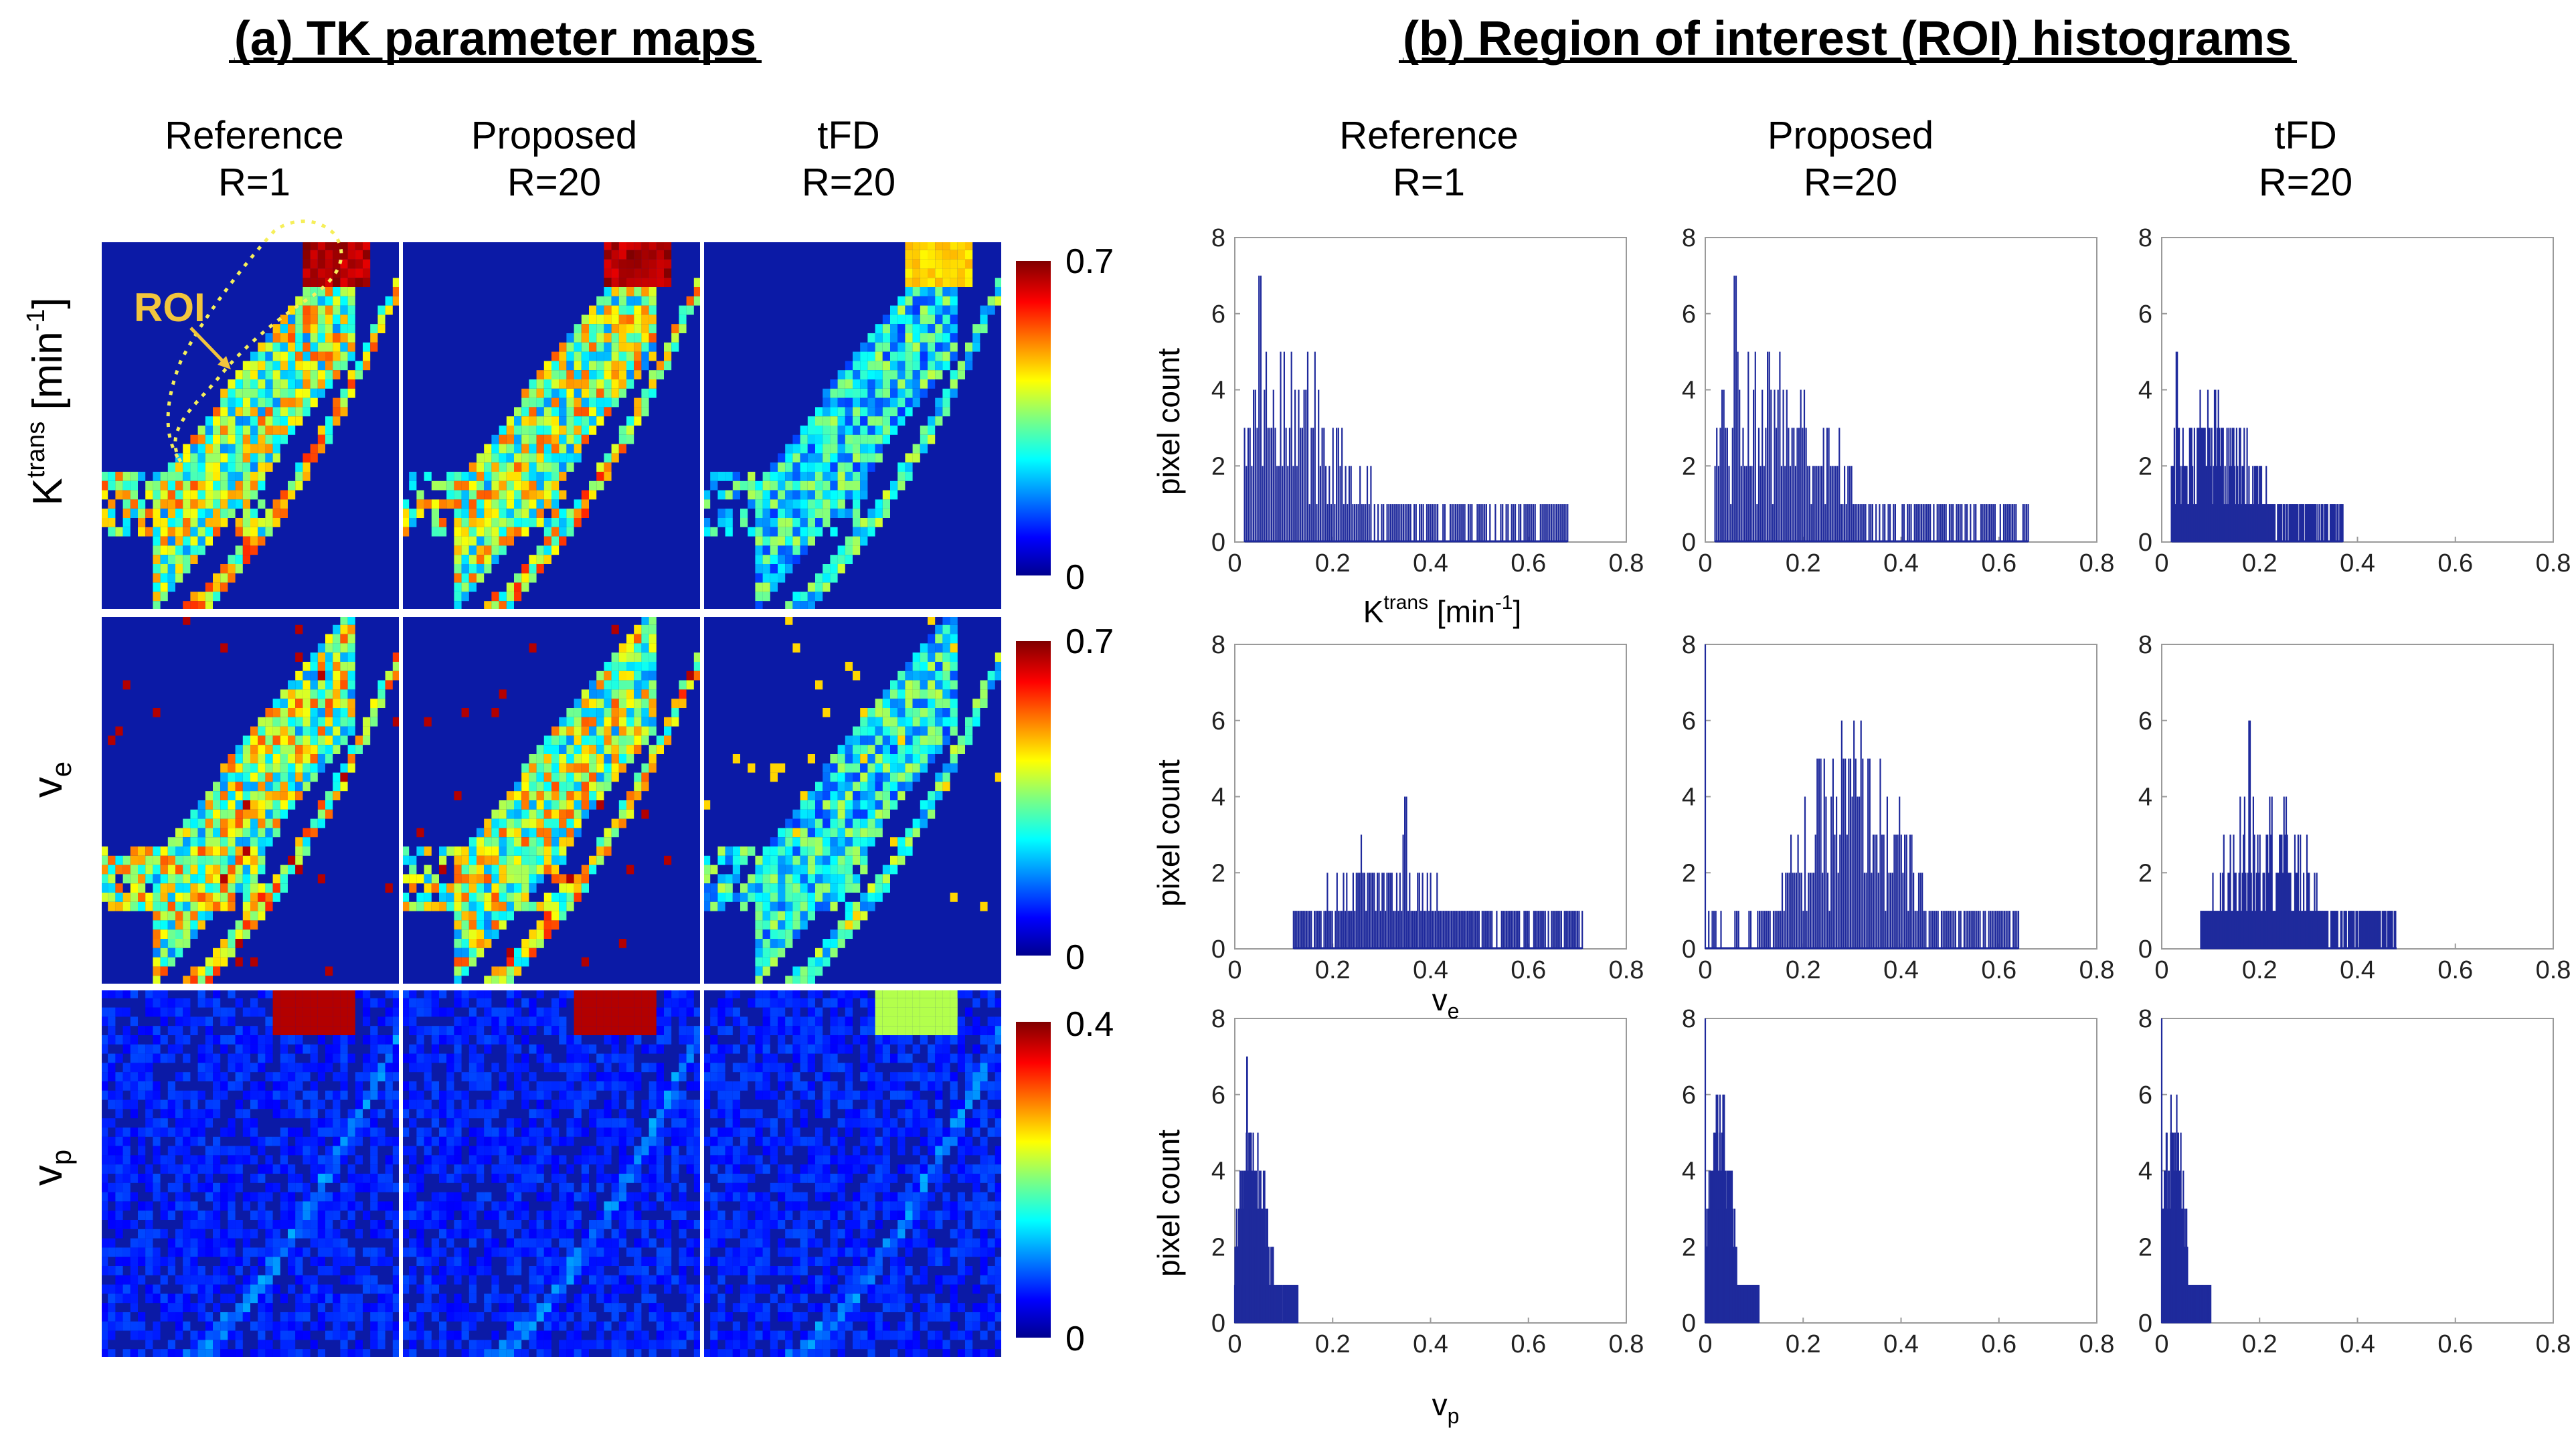 Image resolution: width=2576 pixels, height=1432 pixels. Describe the element at coordinates (46, 401) in the screenshot. I see `row-label-ktrans: Ktrans [min-1]` at that location.